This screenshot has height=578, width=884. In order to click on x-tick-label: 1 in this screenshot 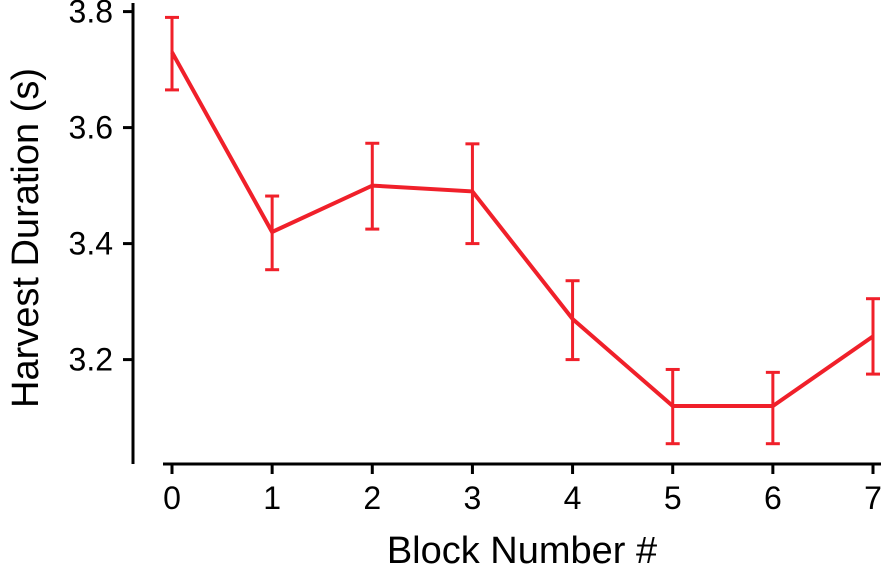, I will do `click(272, 498)`.